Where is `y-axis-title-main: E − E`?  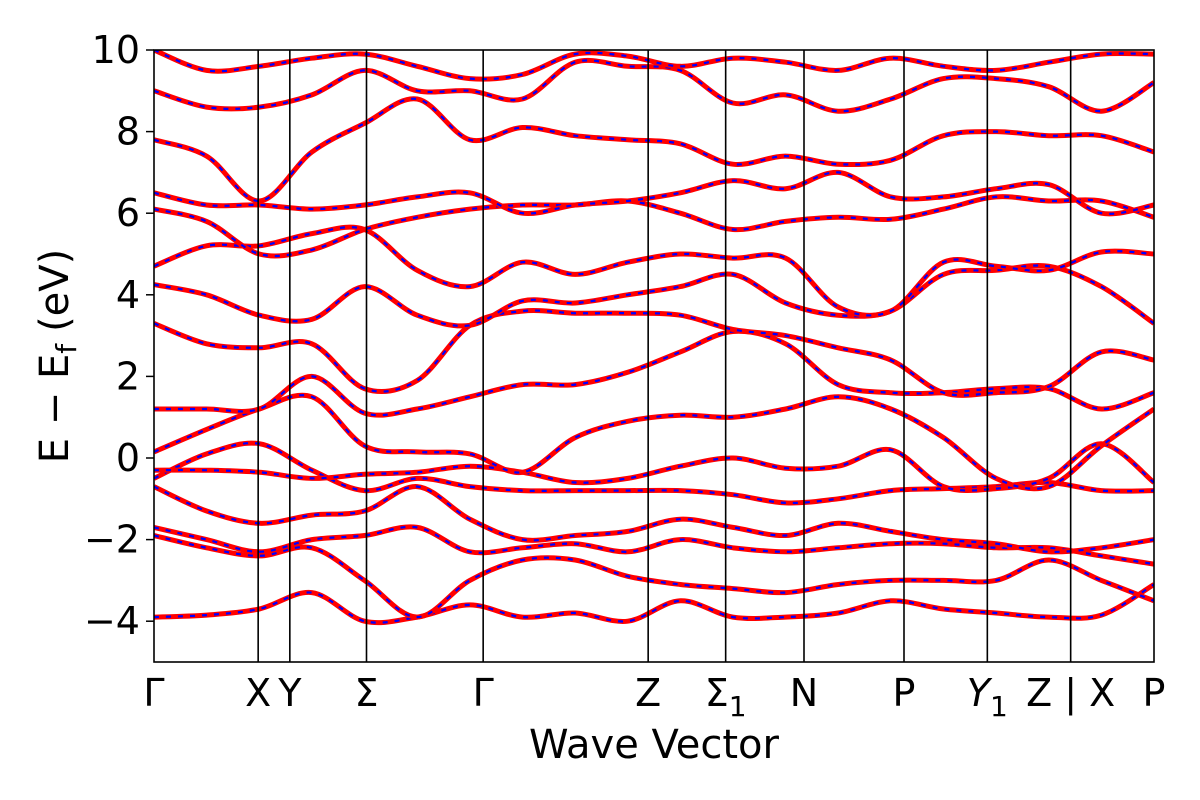 y-axis-title-main: E − E is located at coordinates (55, 409).